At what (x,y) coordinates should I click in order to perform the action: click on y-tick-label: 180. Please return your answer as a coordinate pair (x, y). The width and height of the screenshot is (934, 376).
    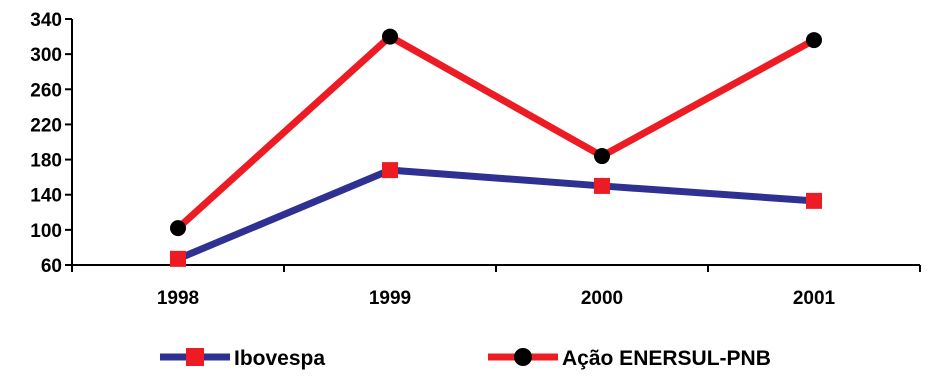
    Looking at the image, I should click on (46, 161).